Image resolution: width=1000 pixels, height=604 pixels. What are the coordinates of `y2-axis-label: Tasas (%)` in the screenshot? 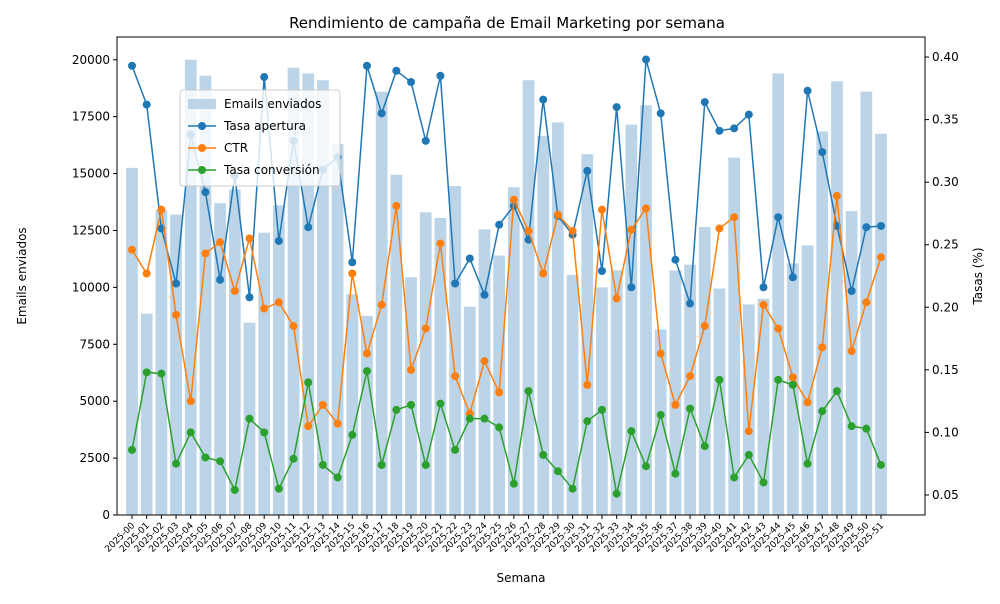 It's located at (978, 276).